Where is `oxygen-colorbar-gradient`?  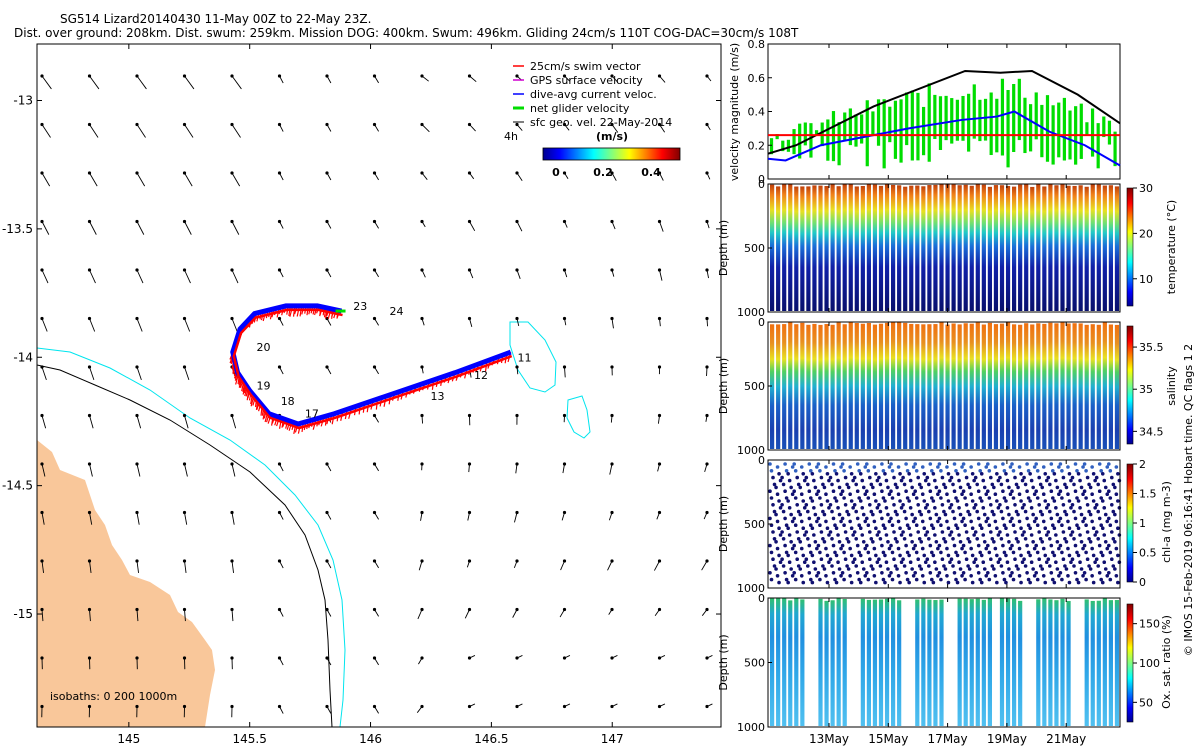 oxygen-colorbar-gradient is located at coordinates (1130, 663).